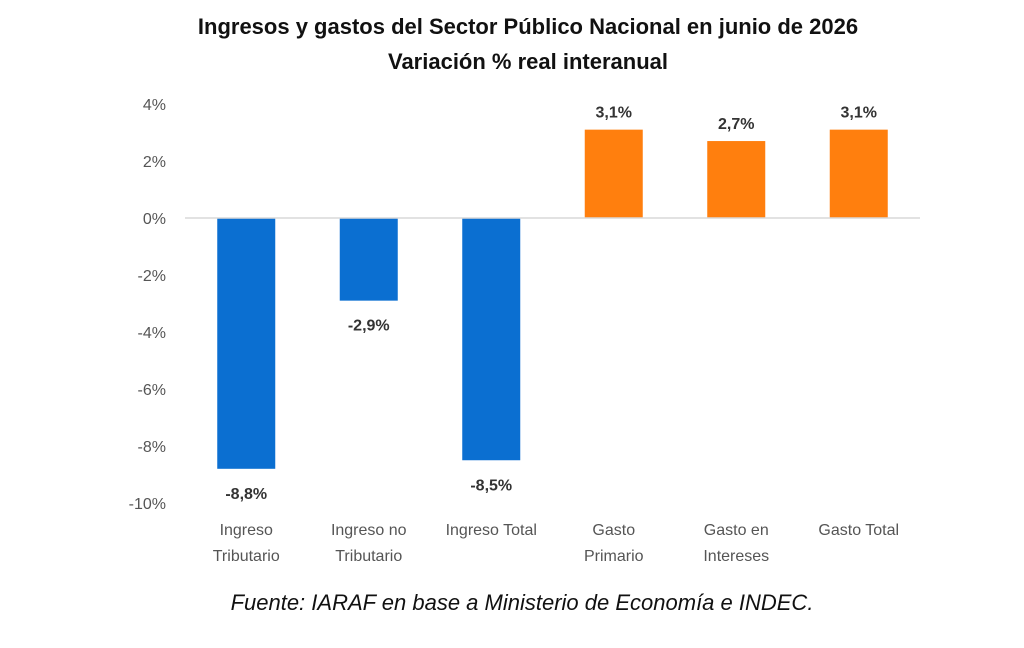 This screenshot has height=648, width=1024. Describe the element at coordinates (154, 219) in the screenshot. I see `y-tick-label: 0%` at that location.